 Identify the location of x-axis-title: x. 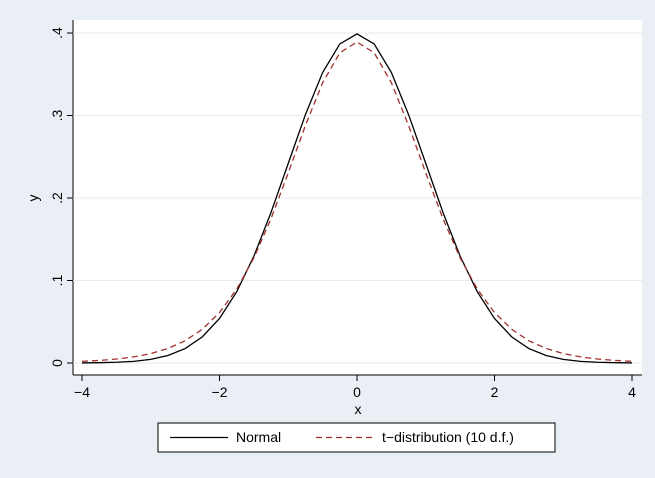
(358, 409).